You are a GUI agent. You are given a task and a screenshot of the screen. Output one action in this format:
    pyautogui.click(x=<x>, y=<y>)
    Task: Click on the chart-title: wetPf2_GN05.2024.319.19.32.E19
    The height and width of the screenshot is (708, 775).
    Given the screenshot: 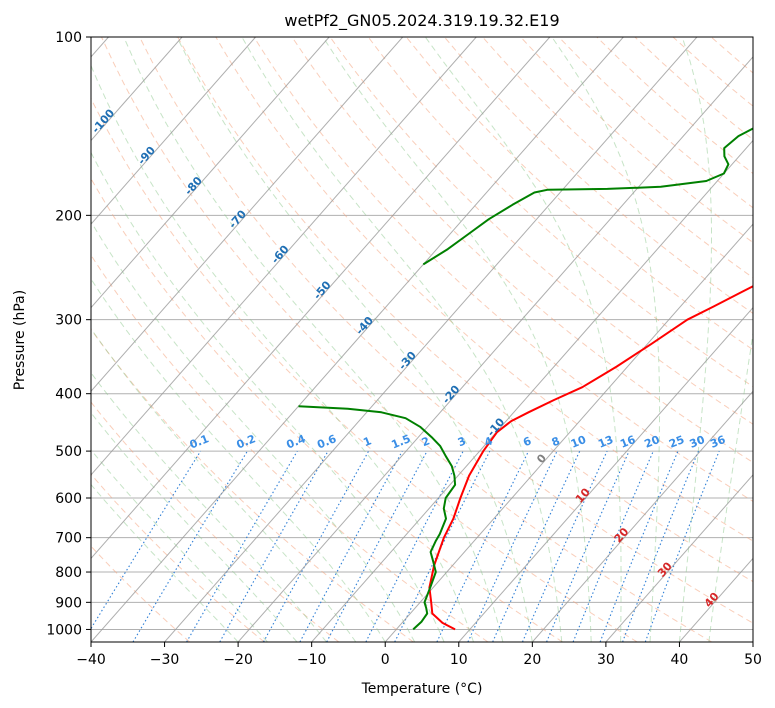 What is the action you would take?
    pyautogui.click(x=421, y=21)
    